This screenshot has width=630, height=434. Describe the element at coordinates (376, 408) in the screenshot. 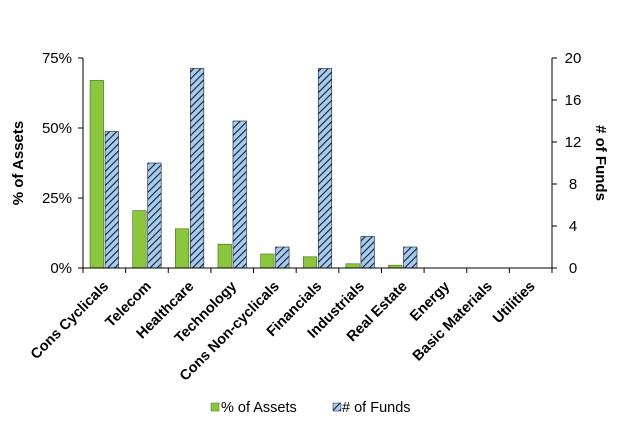

I see `legend-label-funds: # of Funds` at that location.